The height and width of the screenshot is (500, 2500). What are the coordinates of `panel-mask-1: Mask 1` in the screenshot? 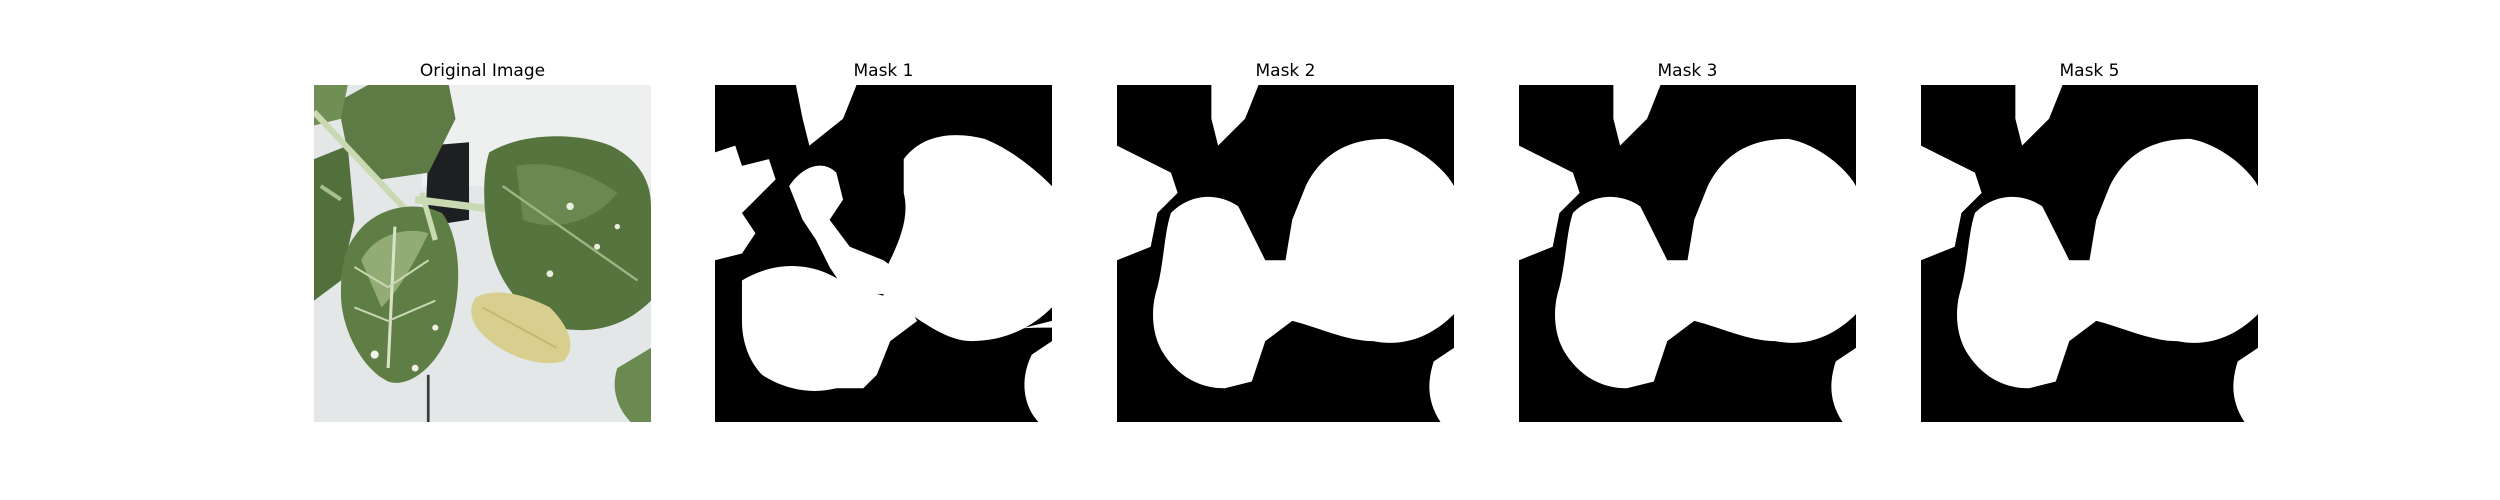 It's located at (883, 243).